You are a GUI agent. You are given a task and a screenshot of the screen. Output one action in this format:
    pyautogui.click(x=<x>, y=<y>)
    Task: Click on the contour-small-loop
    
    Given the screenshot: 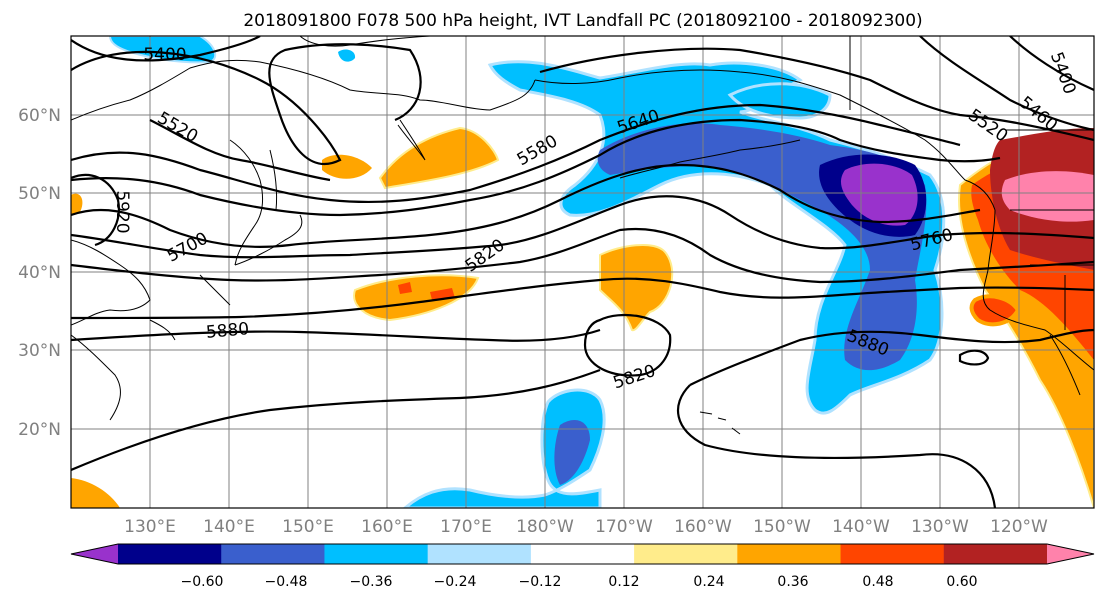 What is the action you would take?
    pyautogui.click(x=974, y=357)
    